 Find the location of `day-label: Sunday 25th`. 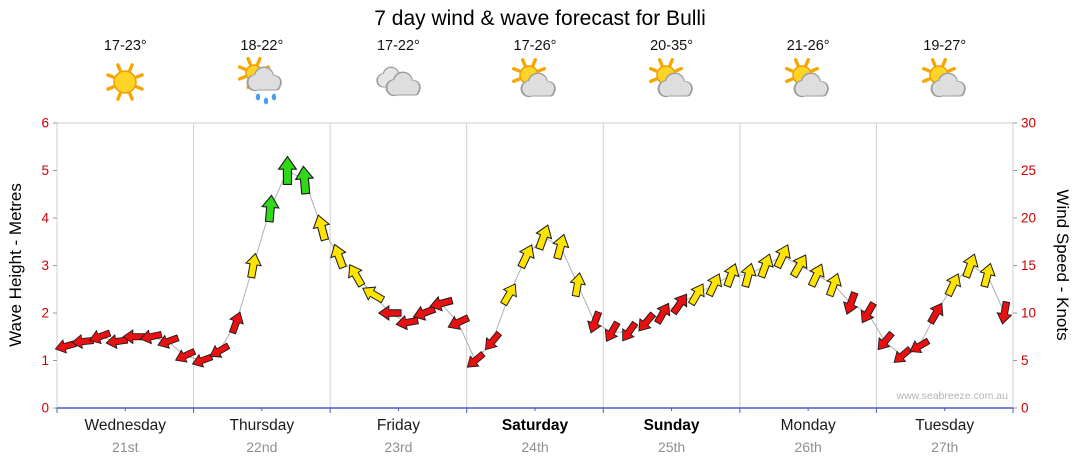

day-label: Sunday 25th is located at coordinates (672, 436).